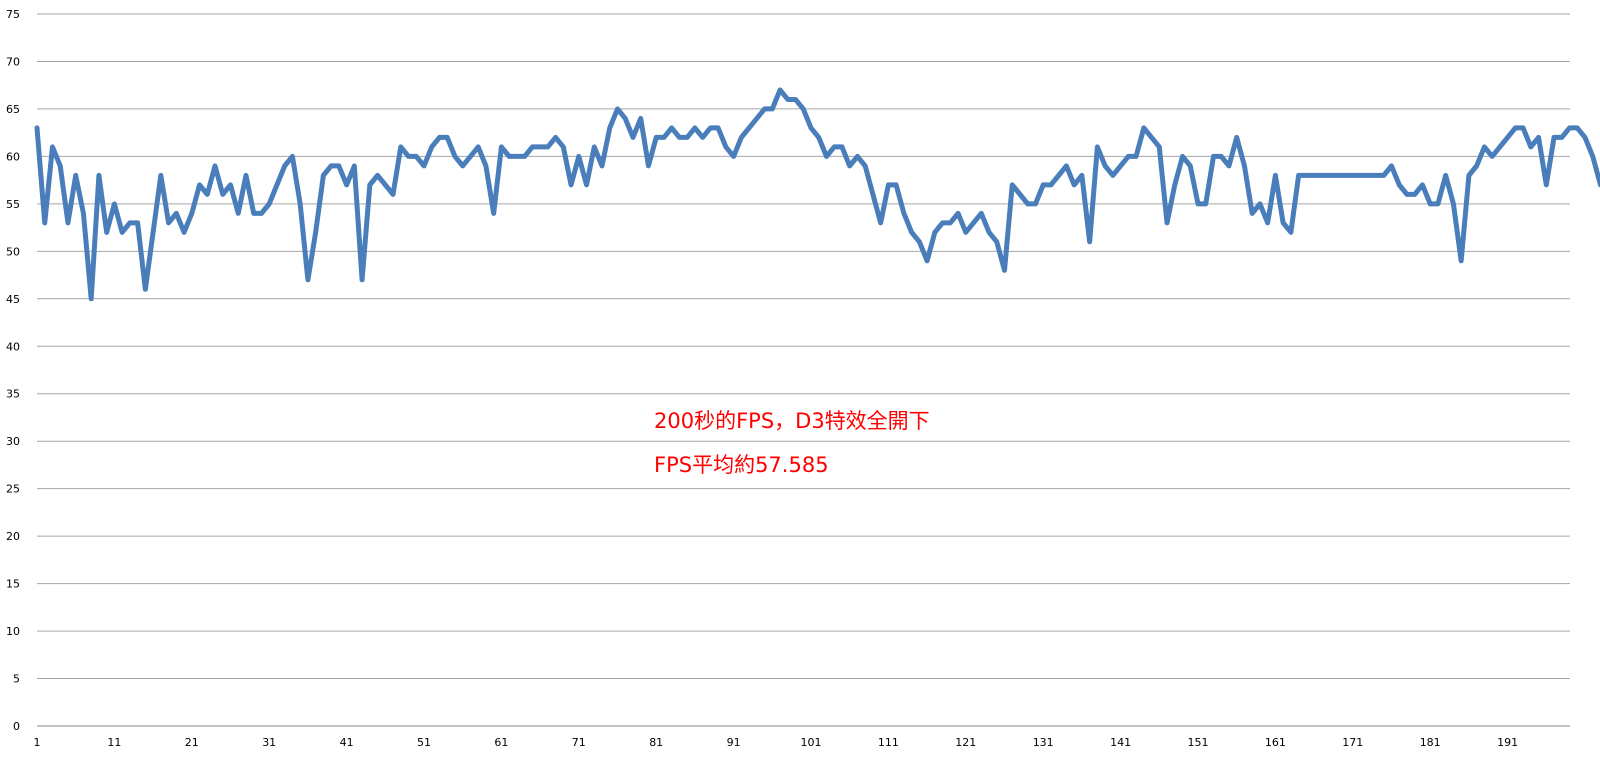  Describe the element at coordinates (1120, 742) in the screenshot. I see `x-tick-label: 141` at that location.